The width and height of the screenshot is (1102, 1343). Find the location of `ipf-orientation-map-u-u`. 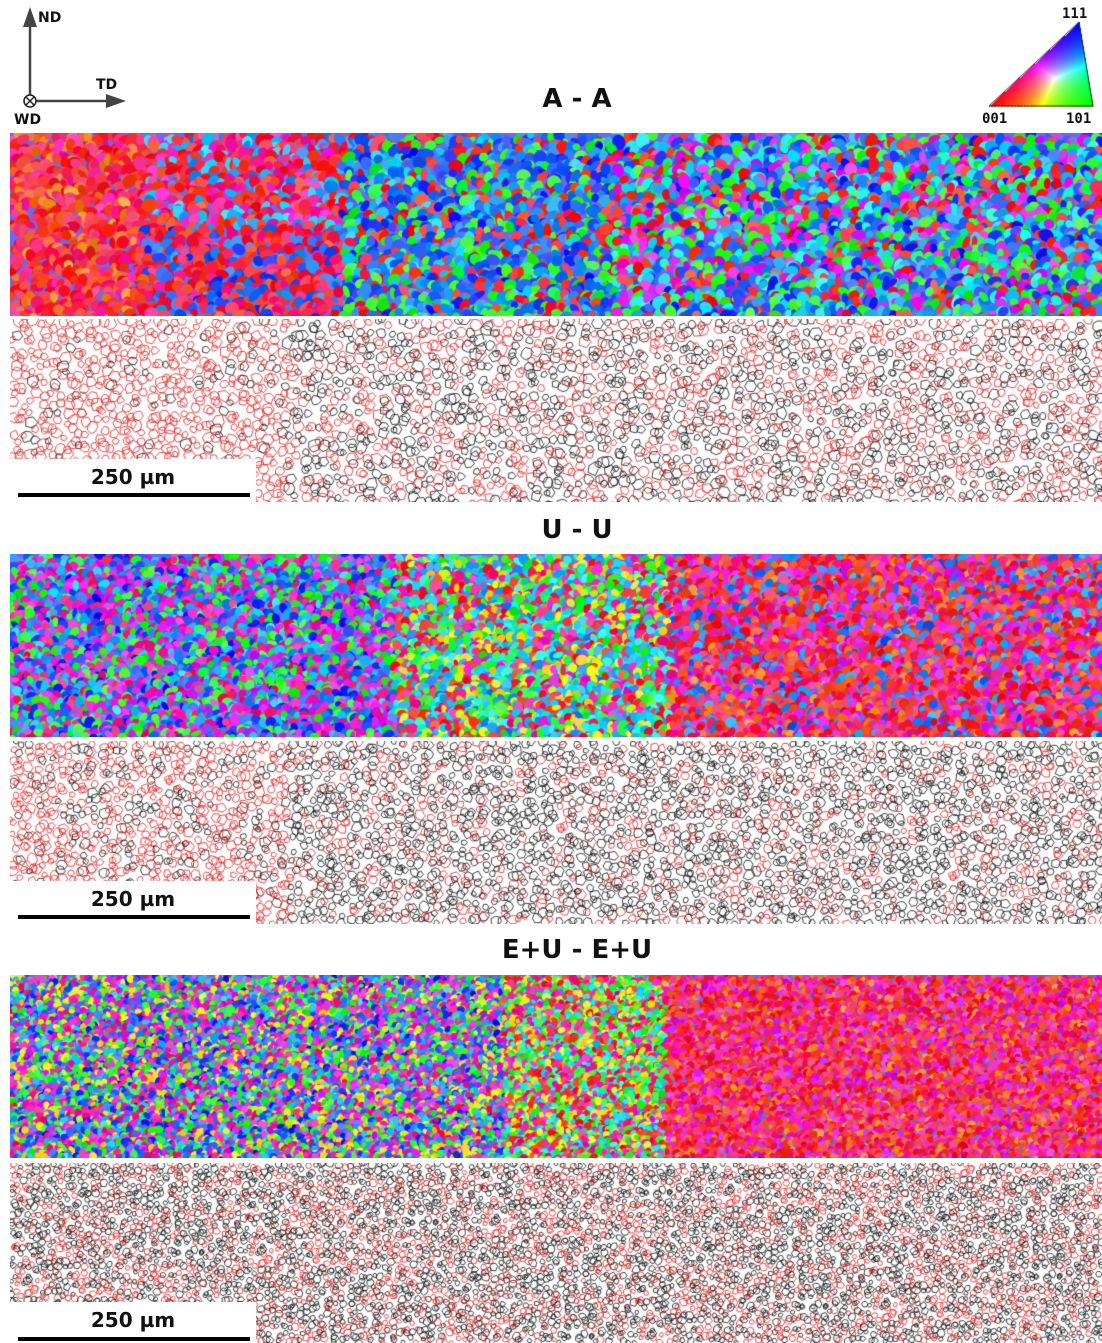

ipf-orientation-map-u-u is located at coordinates (556, 645).